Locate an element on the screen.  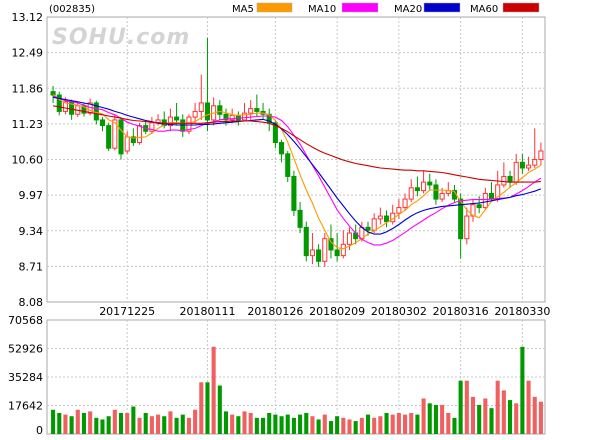
volume-y-ticks: 70568 52926 35284 17642 0 is located at coordinates (25, 375).